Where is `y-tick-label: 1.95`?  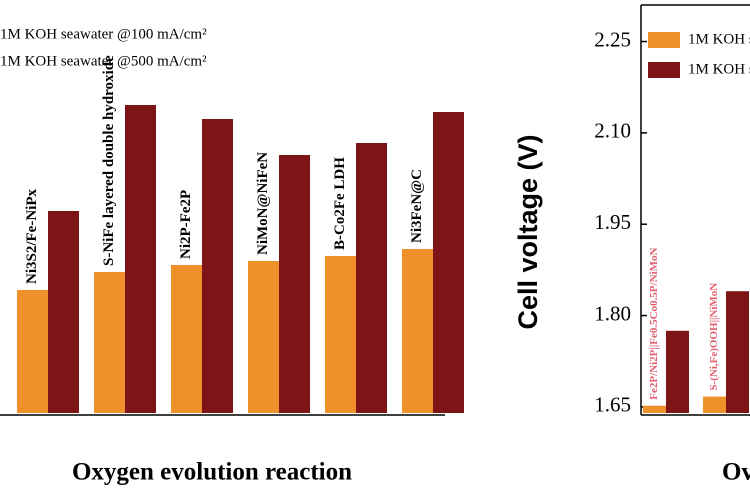 y-tick-label: 1.95 is located at coordinates (612, 222).